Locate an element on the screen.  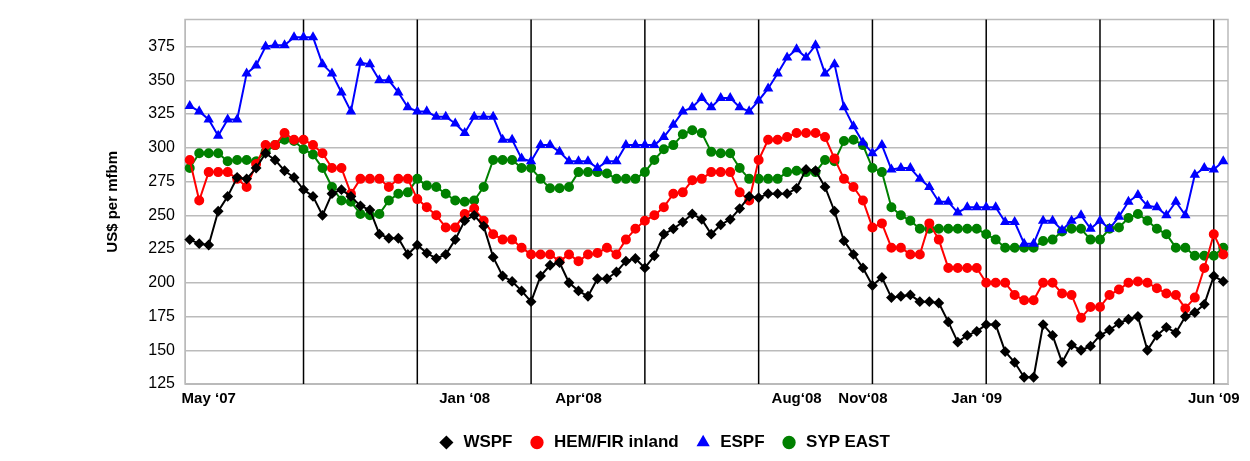
legend-label: ESPF is located at coordinates (742, 442).